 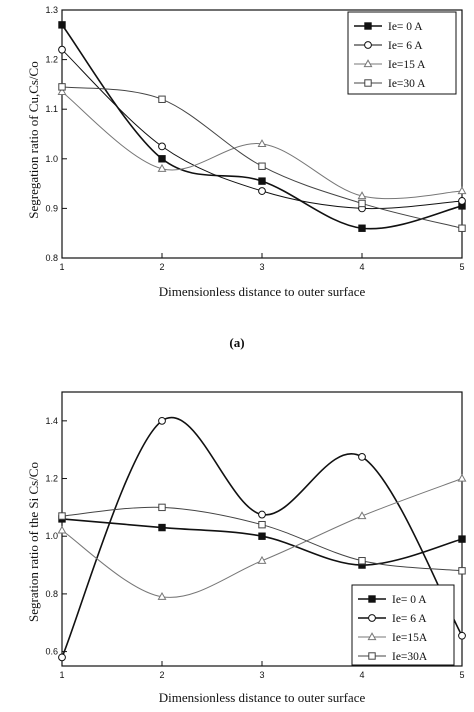 I want to click on chart-b-y-tick-label: 1.2, so click(x=51, y=479).